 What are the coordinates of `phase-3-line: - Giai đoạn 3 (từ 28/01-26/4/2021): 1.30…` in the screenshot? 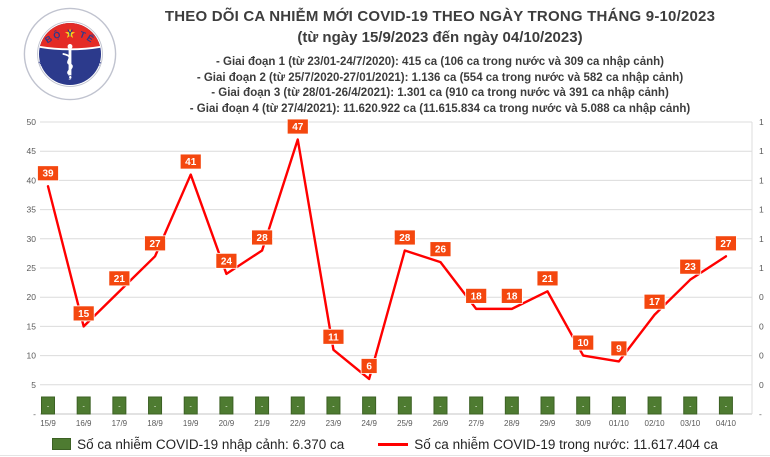 It's located at (440, 93).